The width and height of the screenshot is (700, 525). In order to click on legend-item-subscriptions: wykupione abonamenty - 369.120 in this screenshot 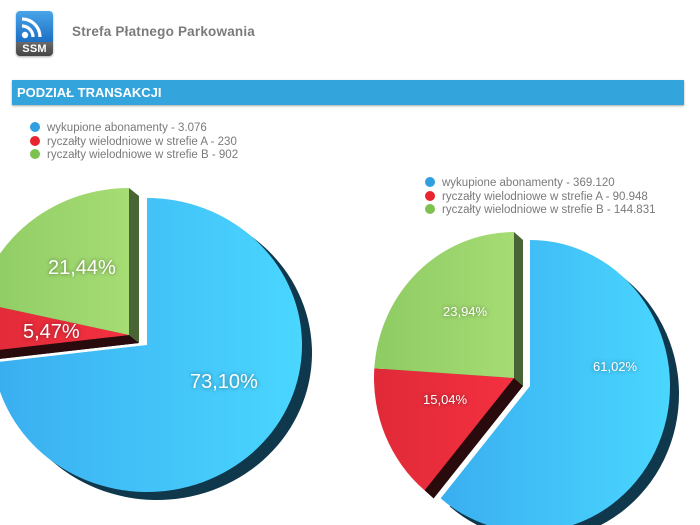, I will do `click(540, 184)`.